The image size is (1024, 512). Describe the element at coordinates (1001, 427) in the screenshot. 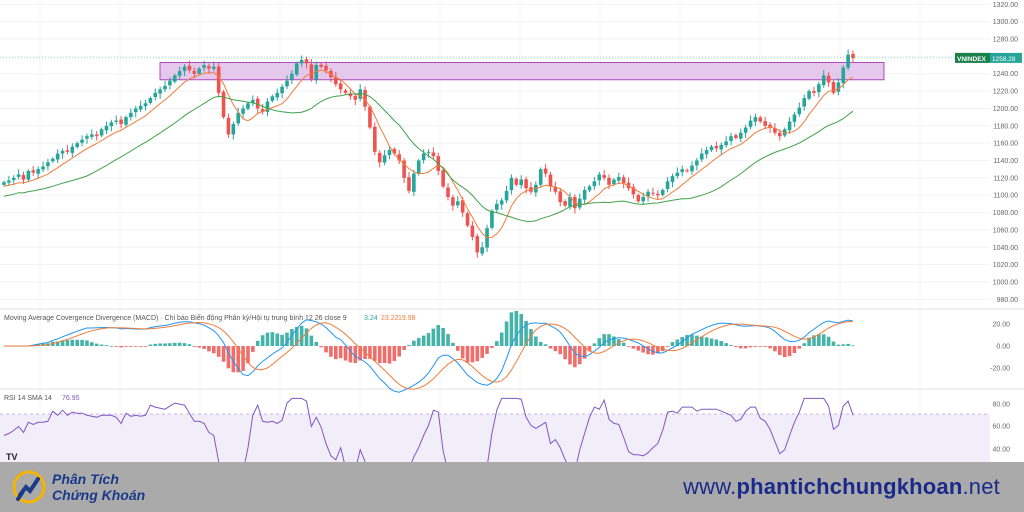

I see `rsi-tick-label: 60.00` at that location.